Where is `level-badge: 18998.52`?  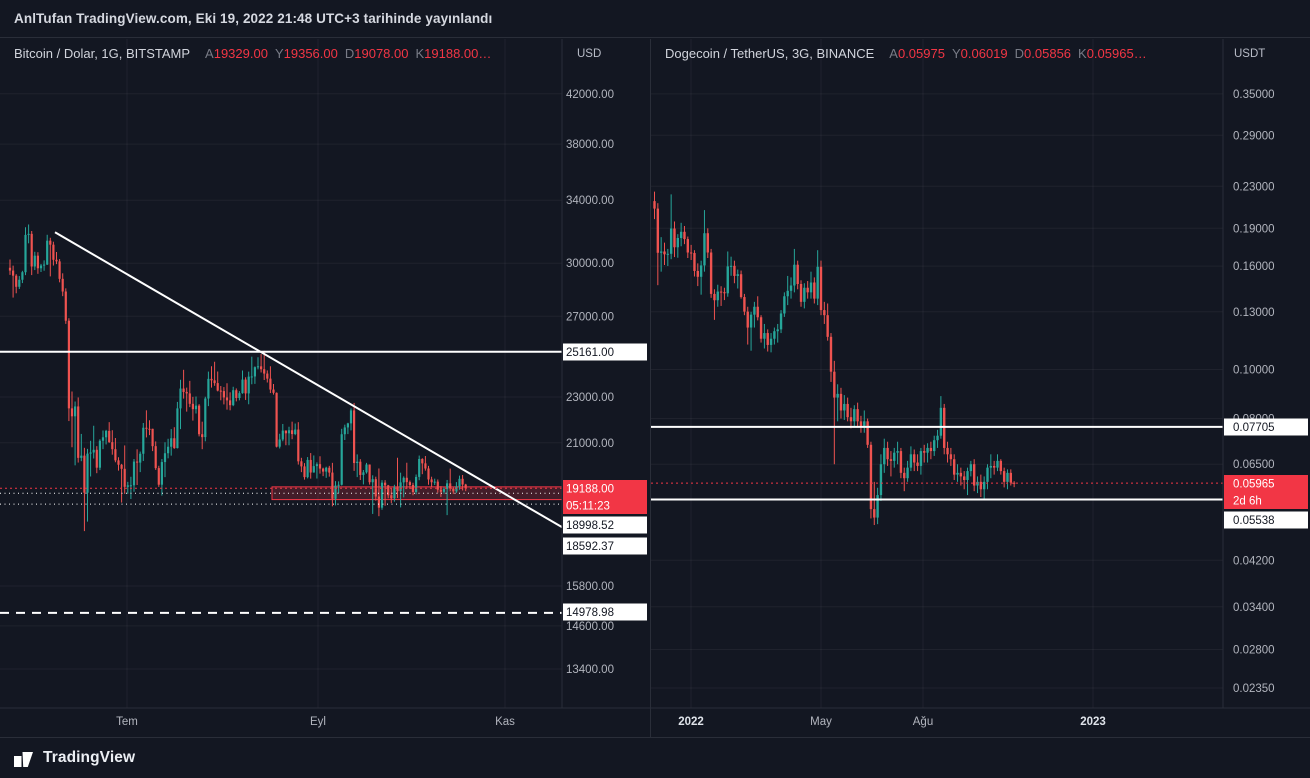
level-badge: 18998.52 is located at coordinates (605, 525).